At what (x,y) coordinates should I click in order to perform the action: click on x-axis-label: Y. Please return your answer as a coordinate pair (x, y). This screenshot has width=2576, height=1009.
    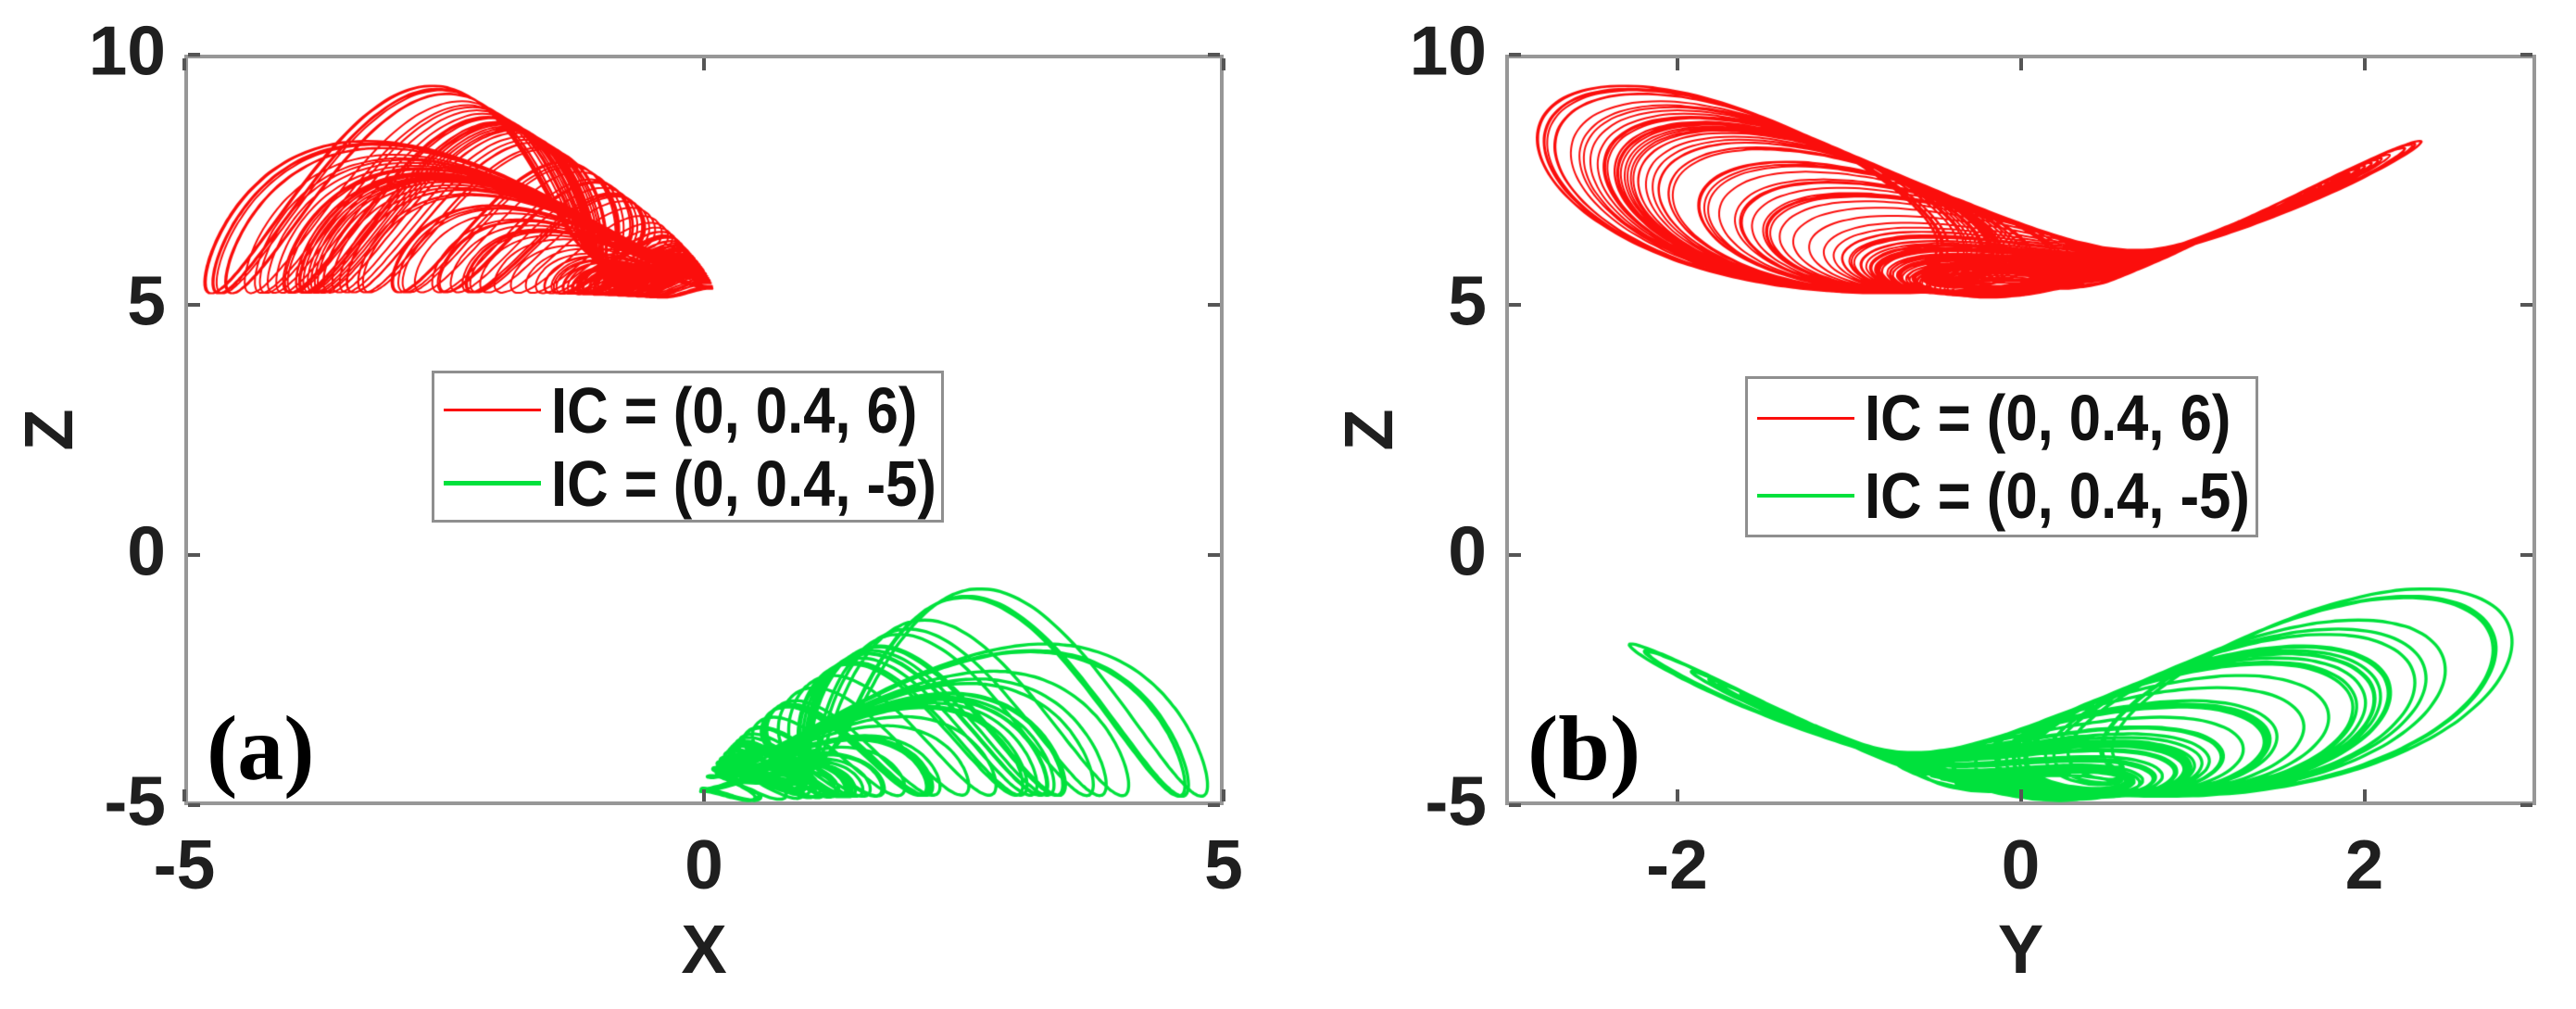
    Looking at the image, I should click on (2020, 949).